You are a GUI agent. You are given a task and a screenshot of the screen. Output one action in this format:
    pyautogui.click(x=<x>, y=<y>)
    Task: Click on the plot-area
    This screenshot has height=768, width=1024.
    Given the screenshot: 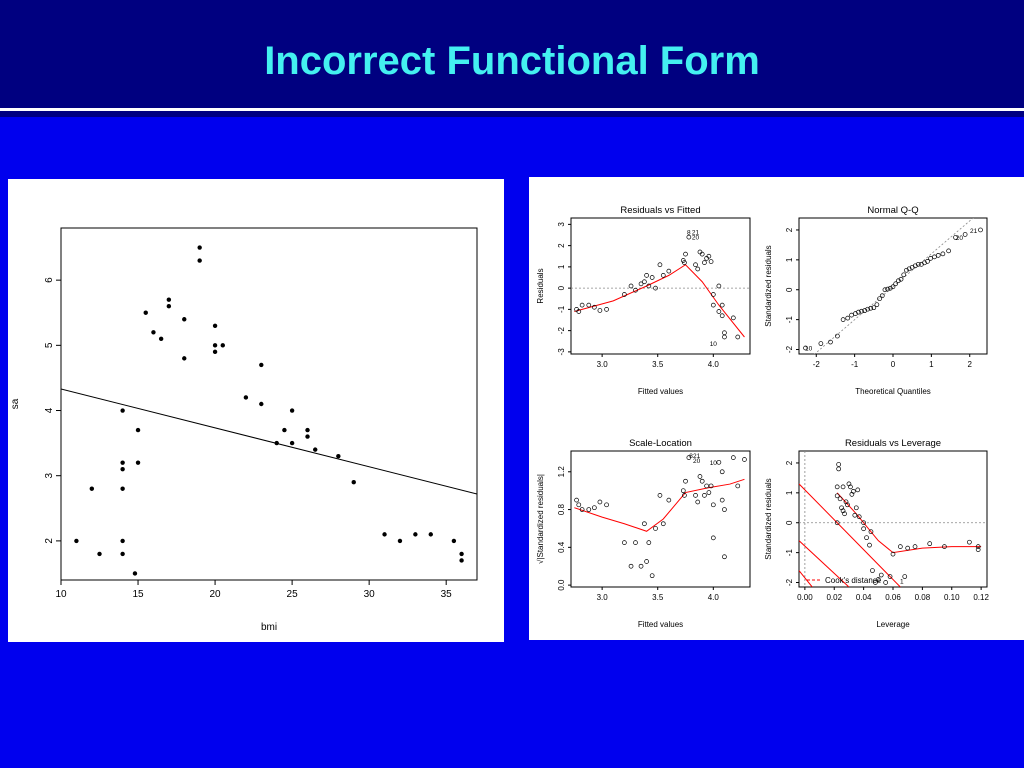 What is the action you would take?
    pyautogui.click(x=890, y=524)
    